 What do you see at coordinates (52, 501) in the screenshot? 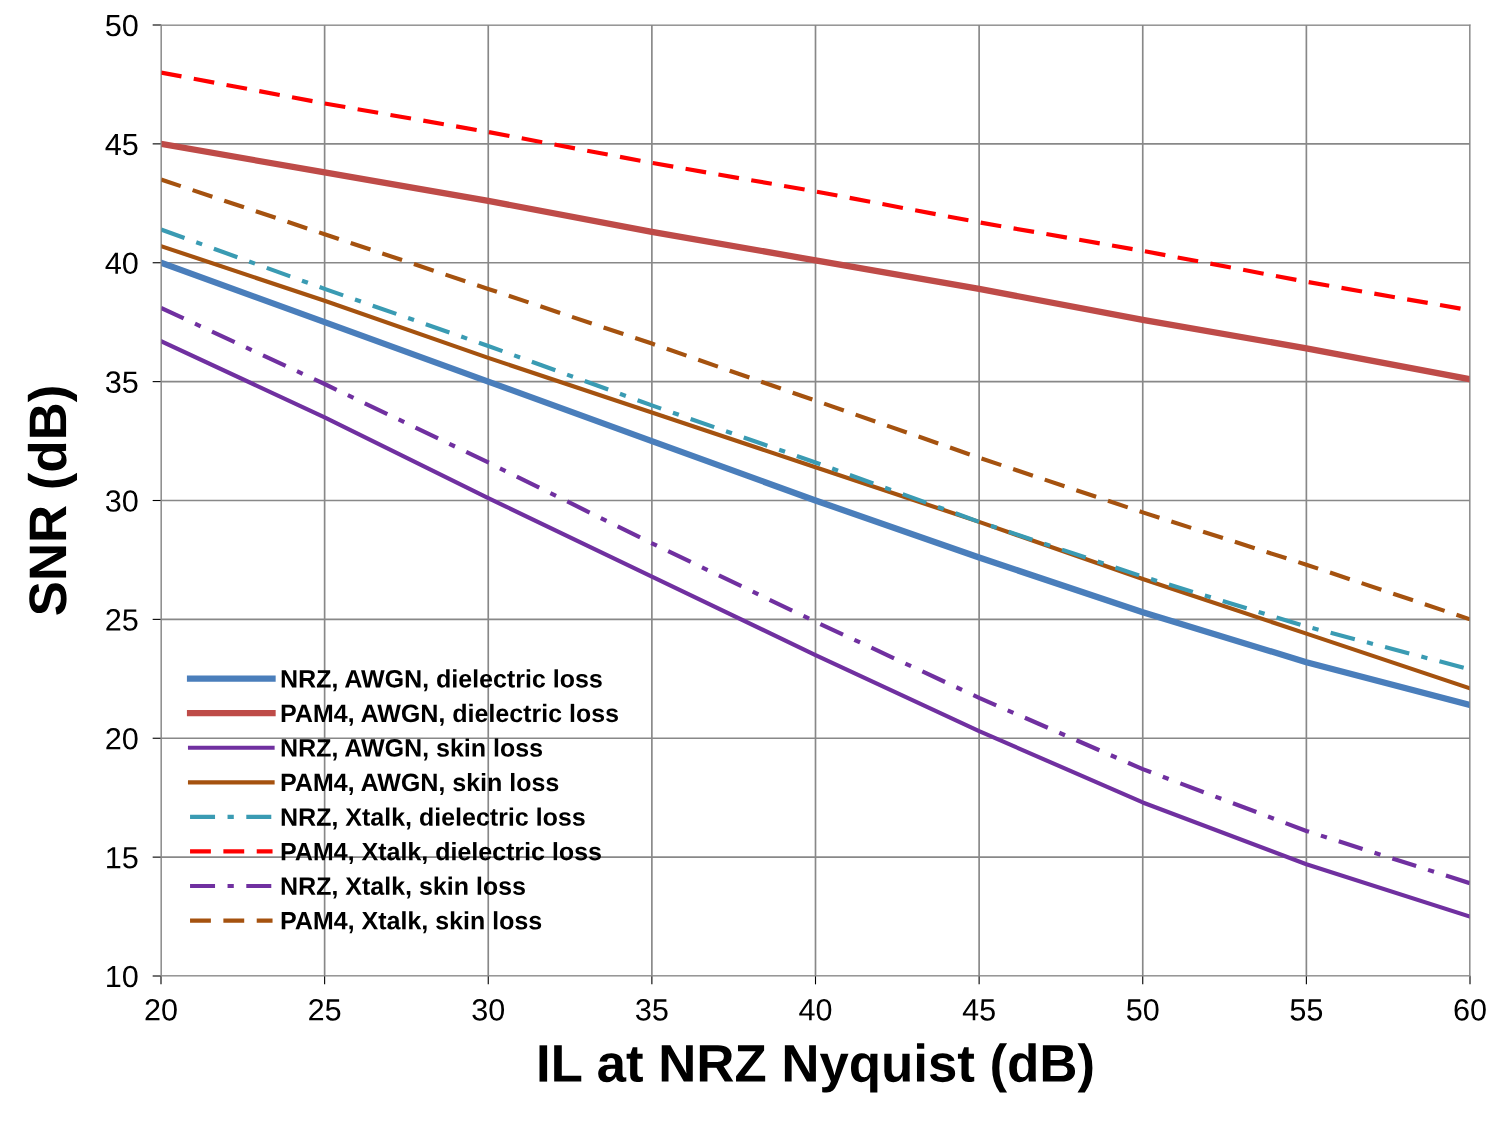
I see `y-axis-title: SNR (dB)` at bounding box center [52, 501].